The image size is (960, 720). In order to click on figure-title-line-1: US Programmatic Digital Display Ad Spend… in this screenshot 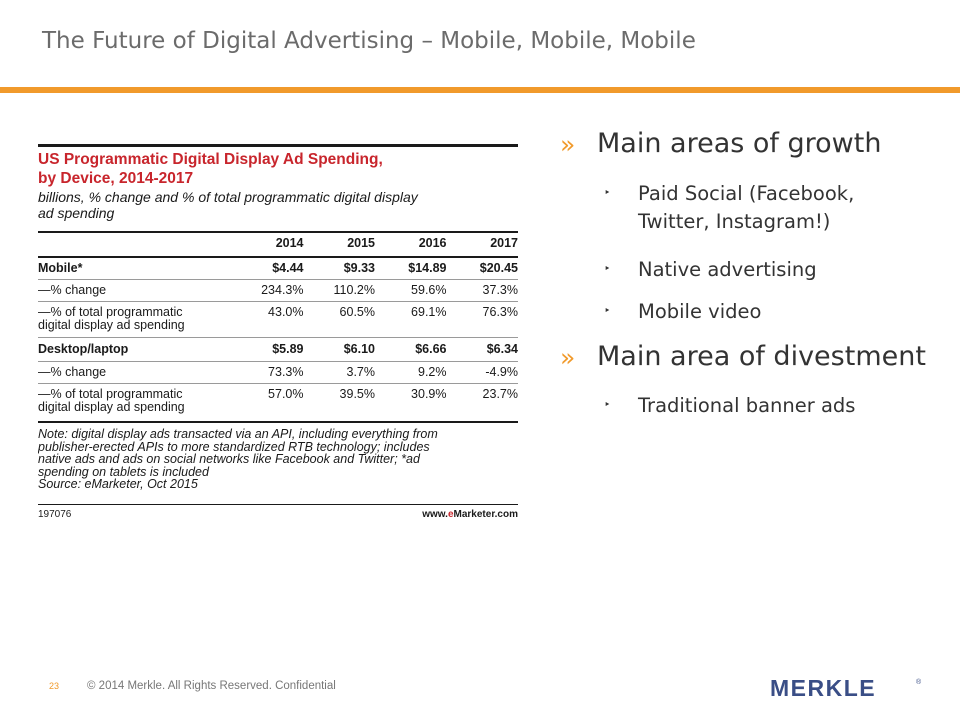, I will do `click(210, 159)`.